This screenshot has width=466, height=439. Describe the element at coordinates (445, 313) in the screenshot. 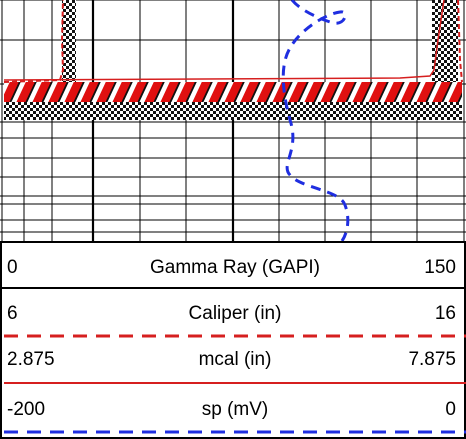

I see `caliper-max: 16` at that location.